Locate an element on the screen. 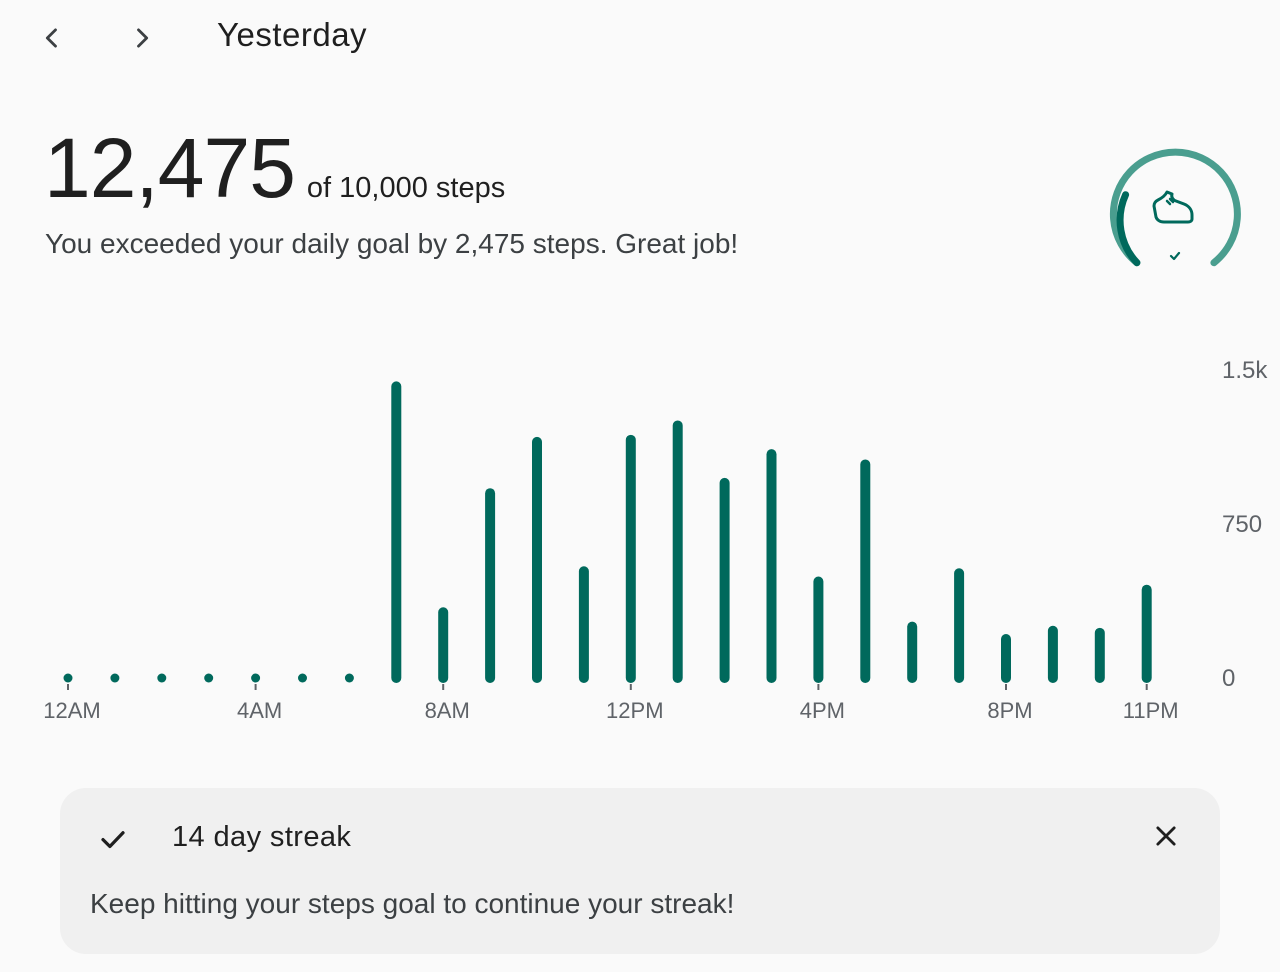 The width and height of the screenshot is (1280, 972). chart-x-axis: 12AM 4AM 8AM 12PM 4PM 8PM 11PM is located at coordinates (611, 703).